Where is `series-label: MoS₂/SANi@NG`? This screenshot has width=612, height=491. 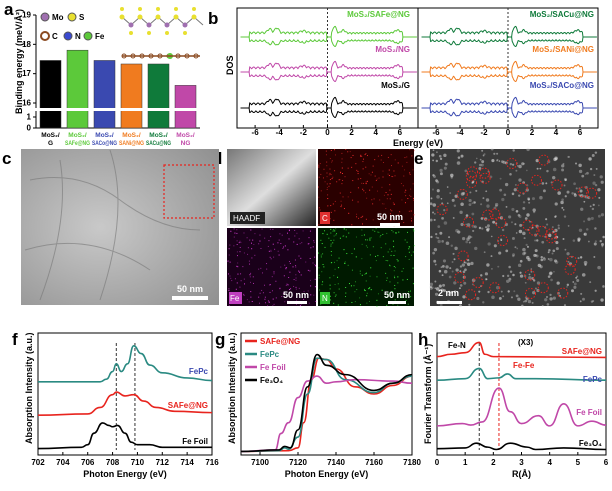
series-label: MoS₂/SANi@NG is located at coordinates (563, 49).